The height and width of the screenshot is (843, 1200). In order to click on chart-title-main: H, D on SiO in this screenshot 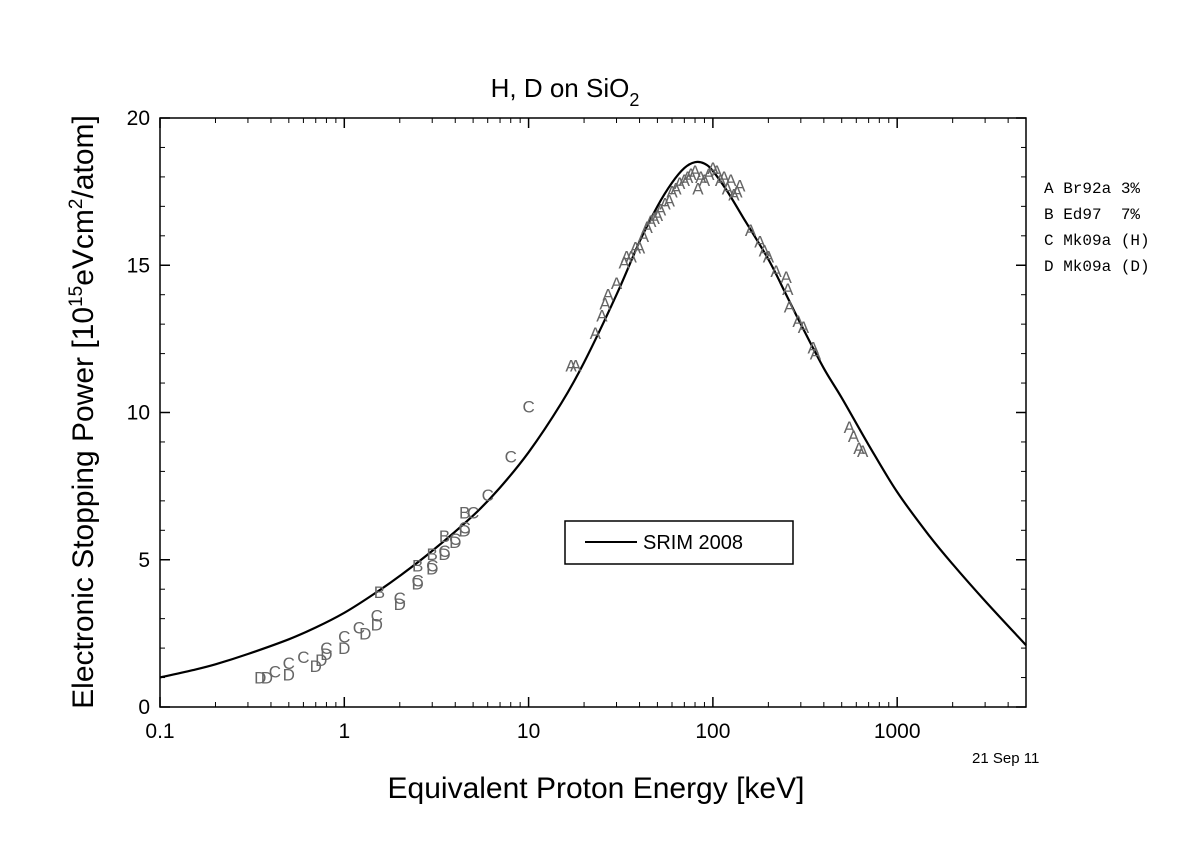, I will do `click(560, 88)`.